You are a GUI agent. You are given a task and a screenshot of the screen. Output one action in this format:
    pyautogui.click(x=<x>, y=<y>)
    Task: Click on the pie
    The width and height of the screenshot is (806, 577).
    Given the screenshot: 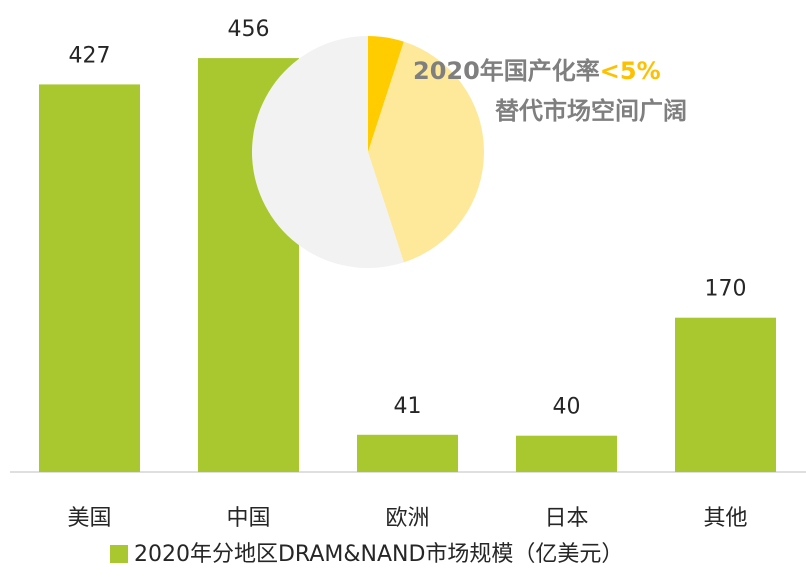 What is the action you would take?
    pyautogui.click(x=368, y=152)
    